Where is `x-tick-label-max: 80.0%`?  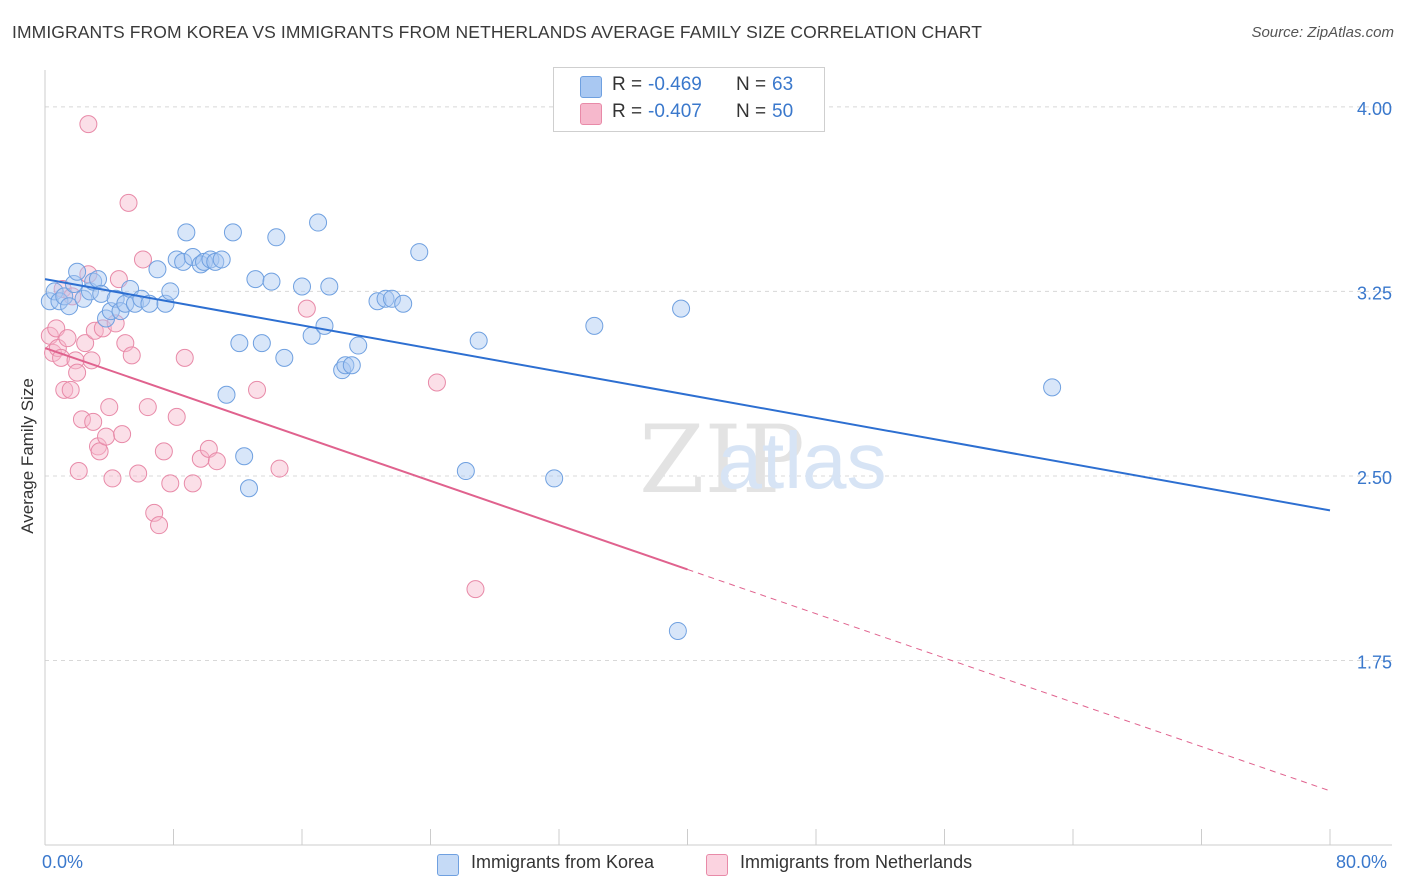
x-tick-label-max: 80.0% is located at coordinates (1362, 862).